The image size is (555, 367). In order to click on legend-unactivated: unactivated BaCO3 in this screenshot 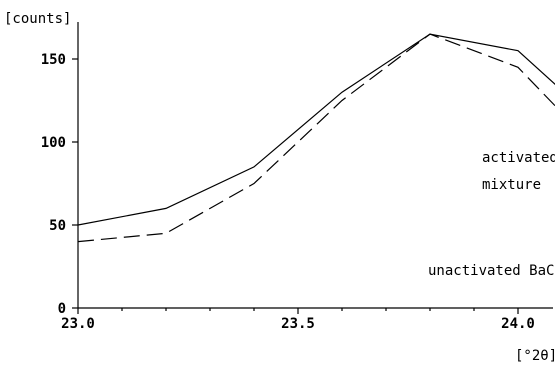, I will do `click(491, 273)`.